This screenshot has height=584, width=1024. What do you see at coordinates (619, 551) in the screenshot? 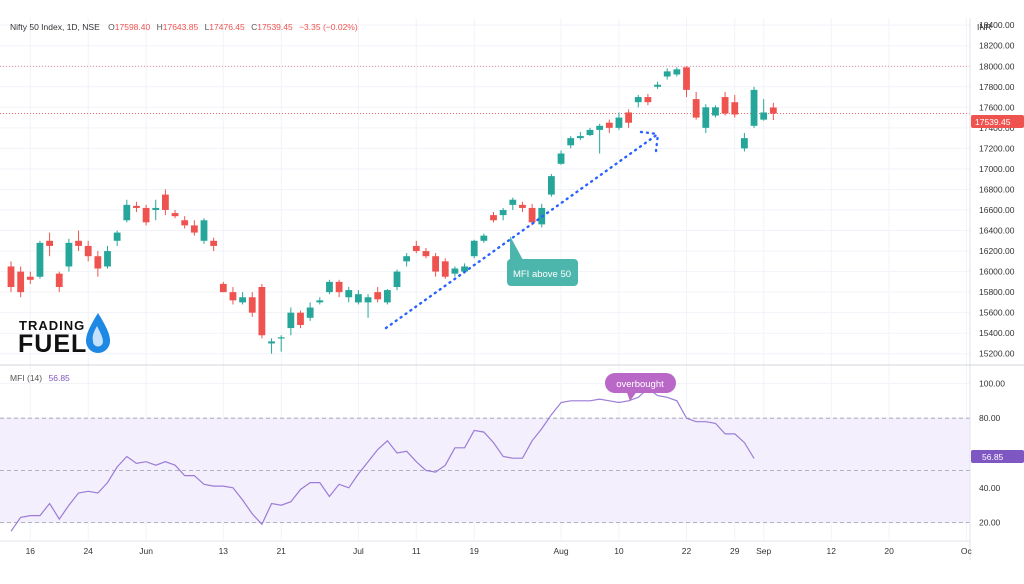
I see `time-tick-label: 10` at bounding box center [619, 551].